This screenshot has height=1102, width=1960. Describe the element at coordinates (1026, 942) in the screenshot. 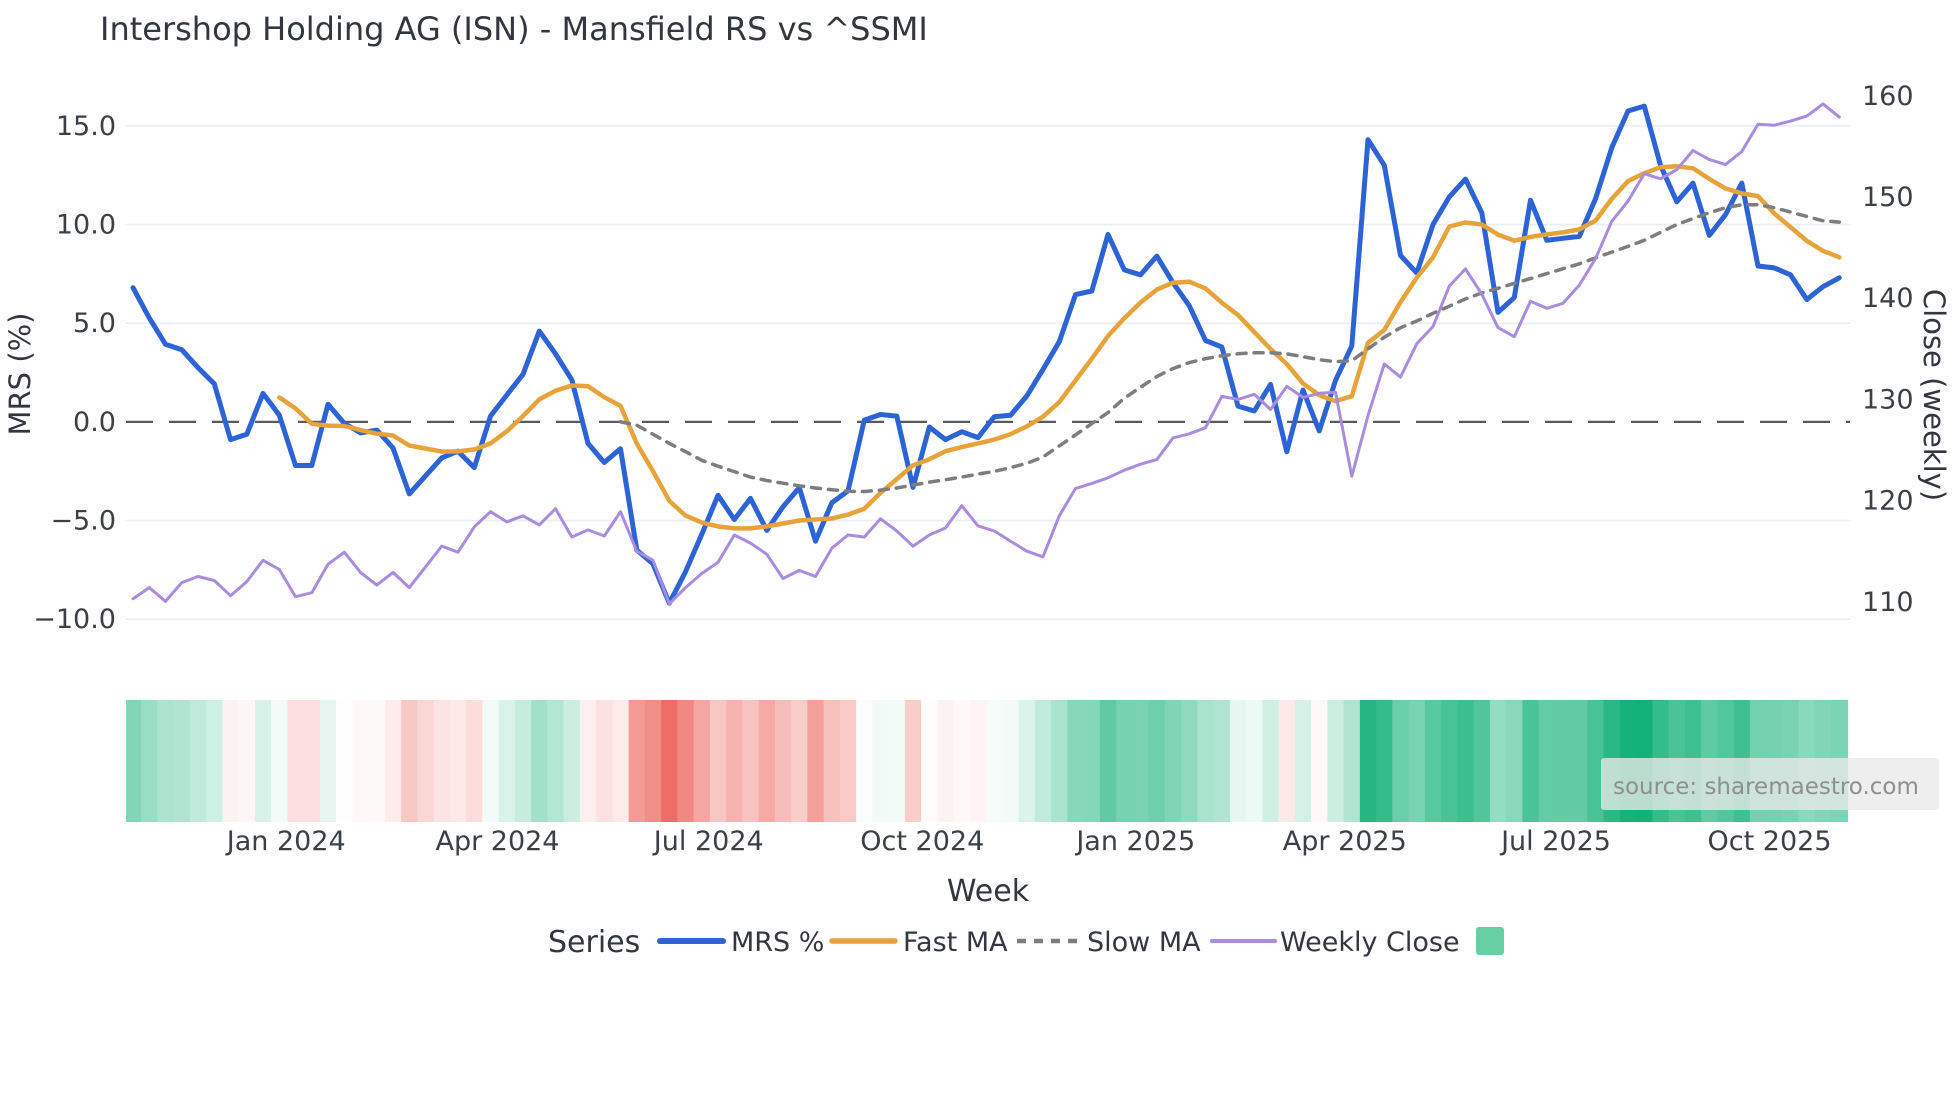

I see `legend: Series MRS % Fast MA Slow MA Weekly Close` at that location.